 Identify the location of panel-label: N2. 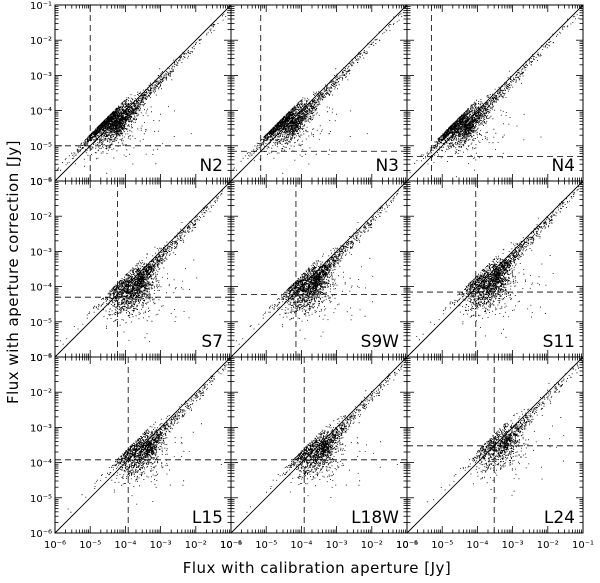
(211, 166).